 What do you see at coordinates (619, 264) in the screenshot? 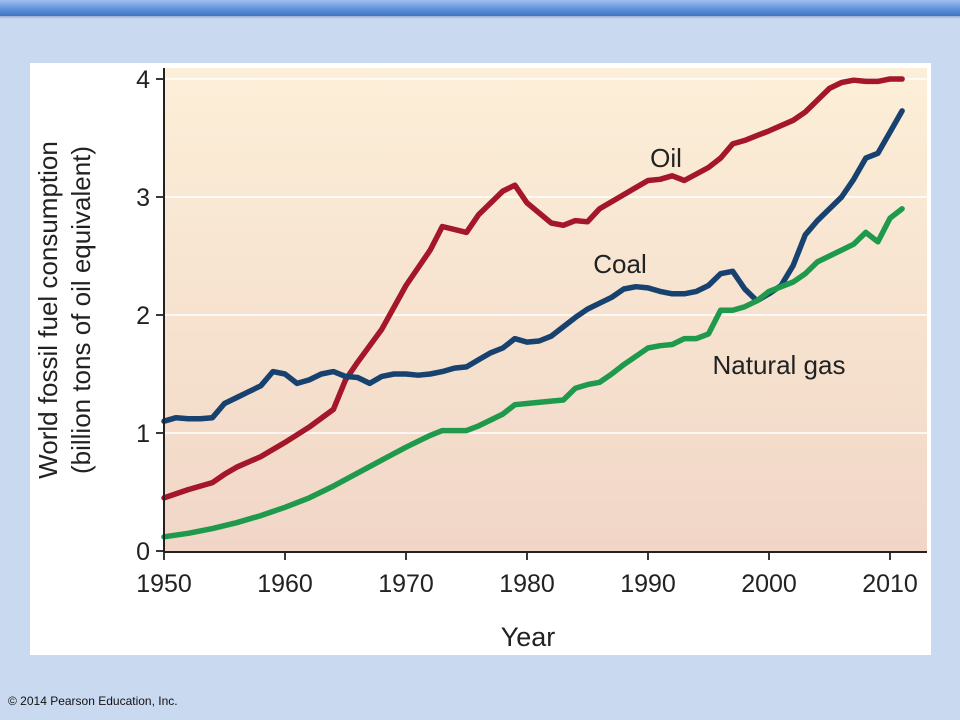
I see `series-label-coal: Coal` at bounding box center [619, 264].